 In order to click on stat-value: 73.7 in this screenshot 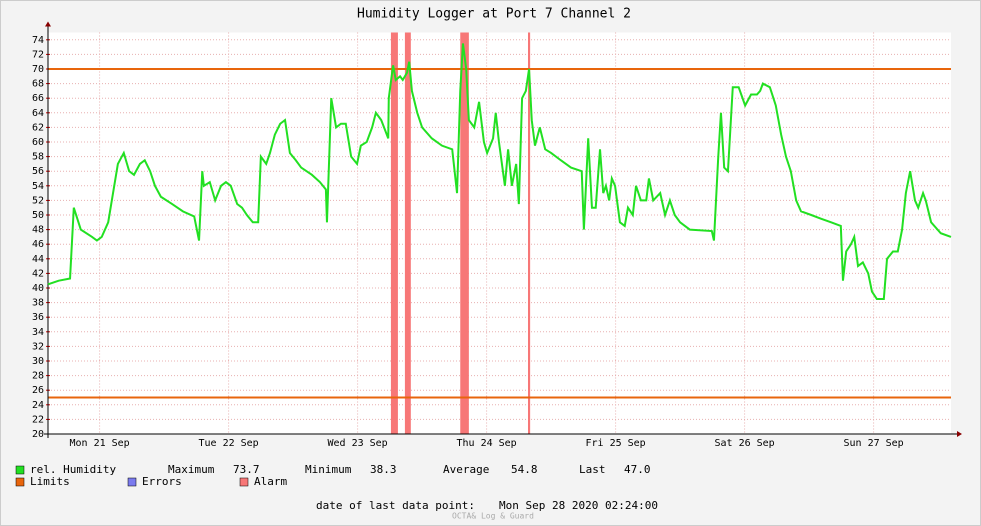, I will do `click(246, 469)`.